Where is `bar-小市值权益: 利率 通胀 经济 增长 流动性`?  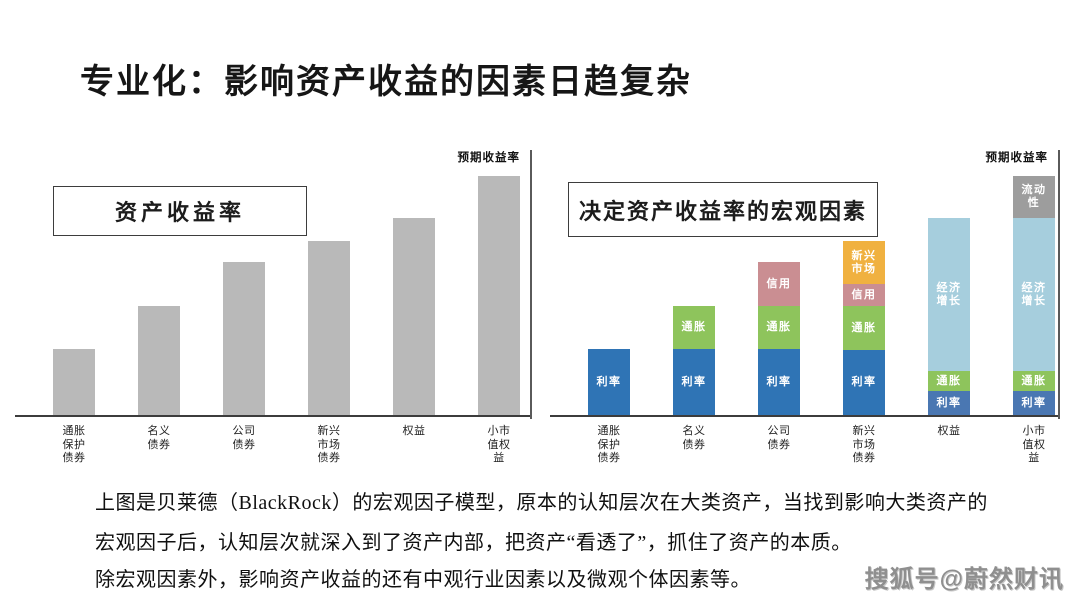
bar-小市值权益: 利率 通胀 经济 增长 流动性 is located at coordinates (1034, 295).